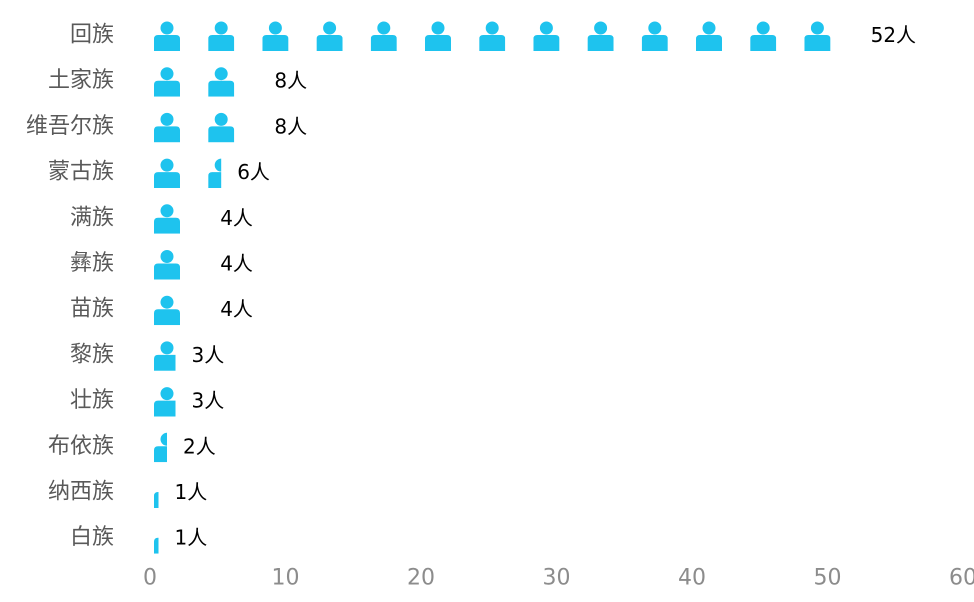 The width and height of the screenshot is (974, 602). I want to click on category-label: 壮族, so click(92, 400).